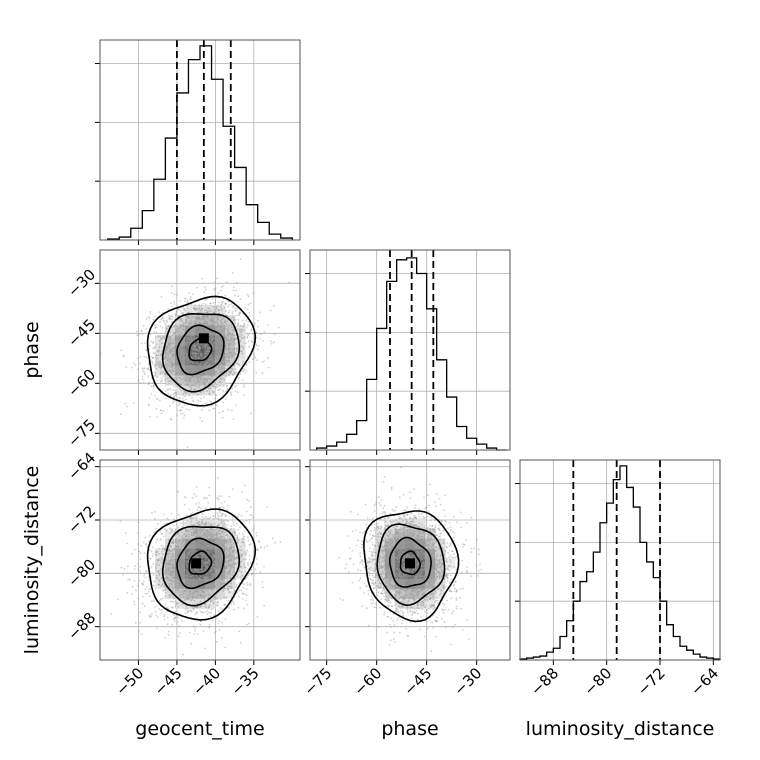 The height and width of the screenshot is (760, 760). I want to click on y-tick-label-phase: −60, so click(81, 382).